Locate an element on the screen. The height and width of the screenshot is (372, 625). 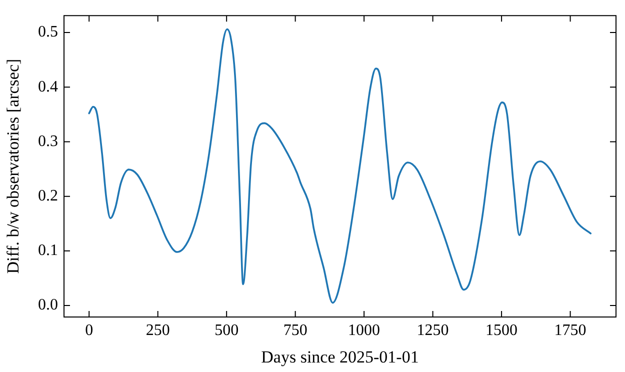
x-tick-label: 1250 is located at coordinates (432, 330).